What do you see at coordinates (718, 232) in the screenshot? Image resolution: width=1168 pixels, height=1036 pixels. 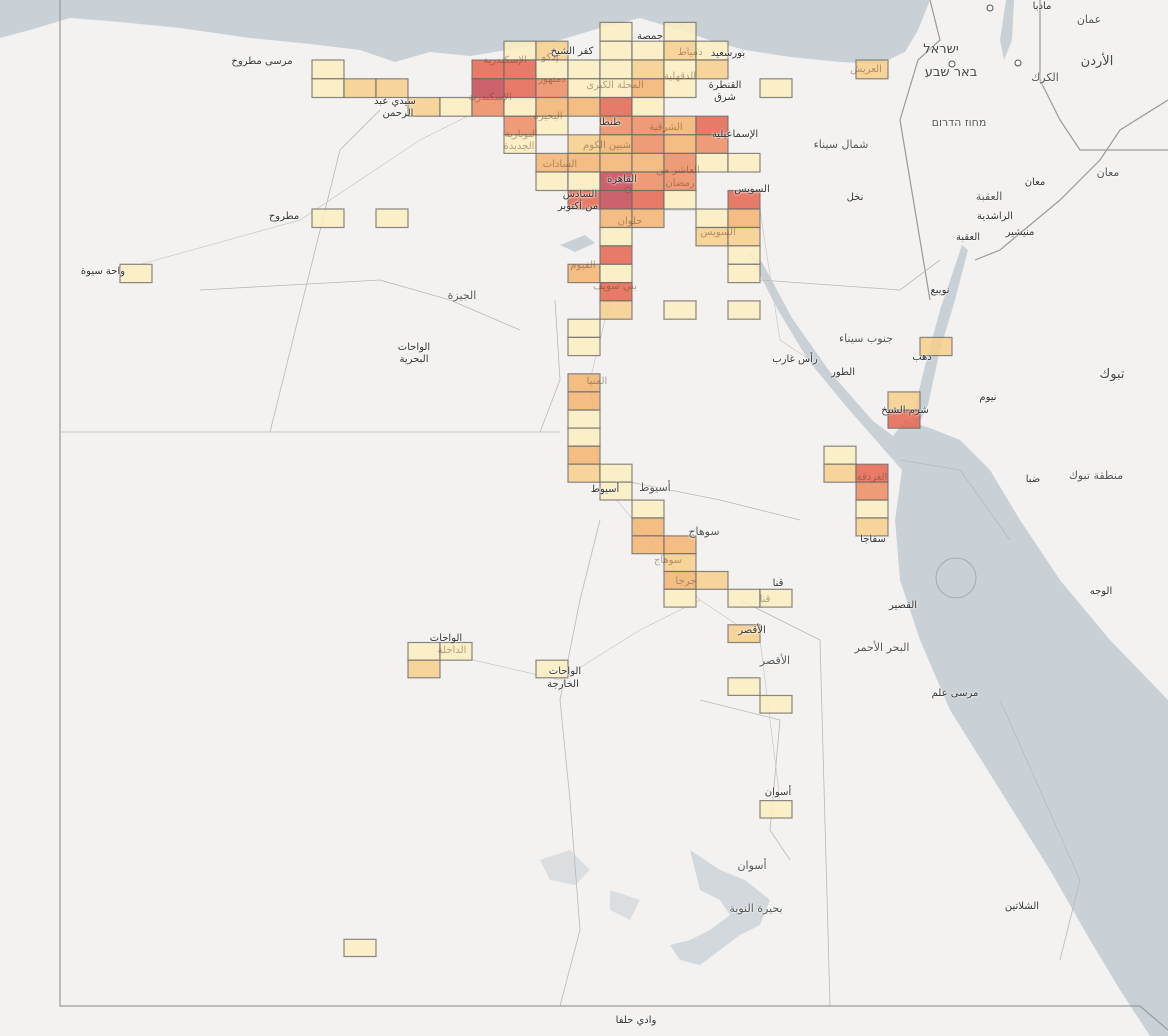 I see `place-label: السويس` at bounding box center [718, 232].